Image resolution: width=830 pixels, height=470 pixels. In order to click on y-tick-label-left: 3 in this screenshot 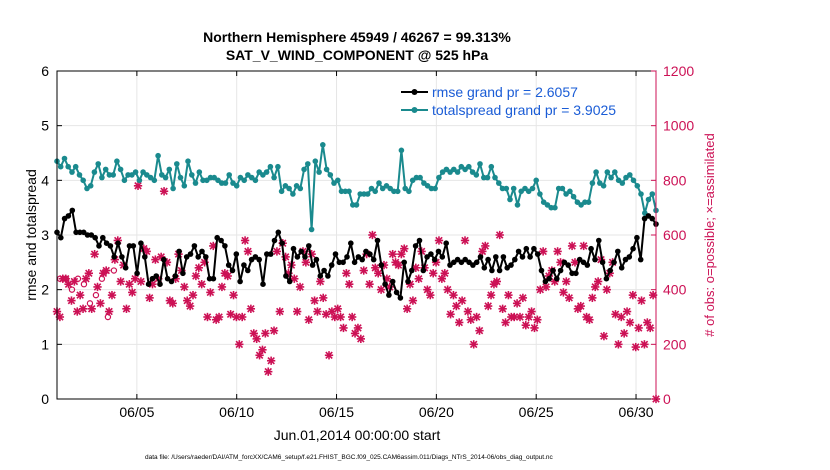, I will do `click(45, 235)`.